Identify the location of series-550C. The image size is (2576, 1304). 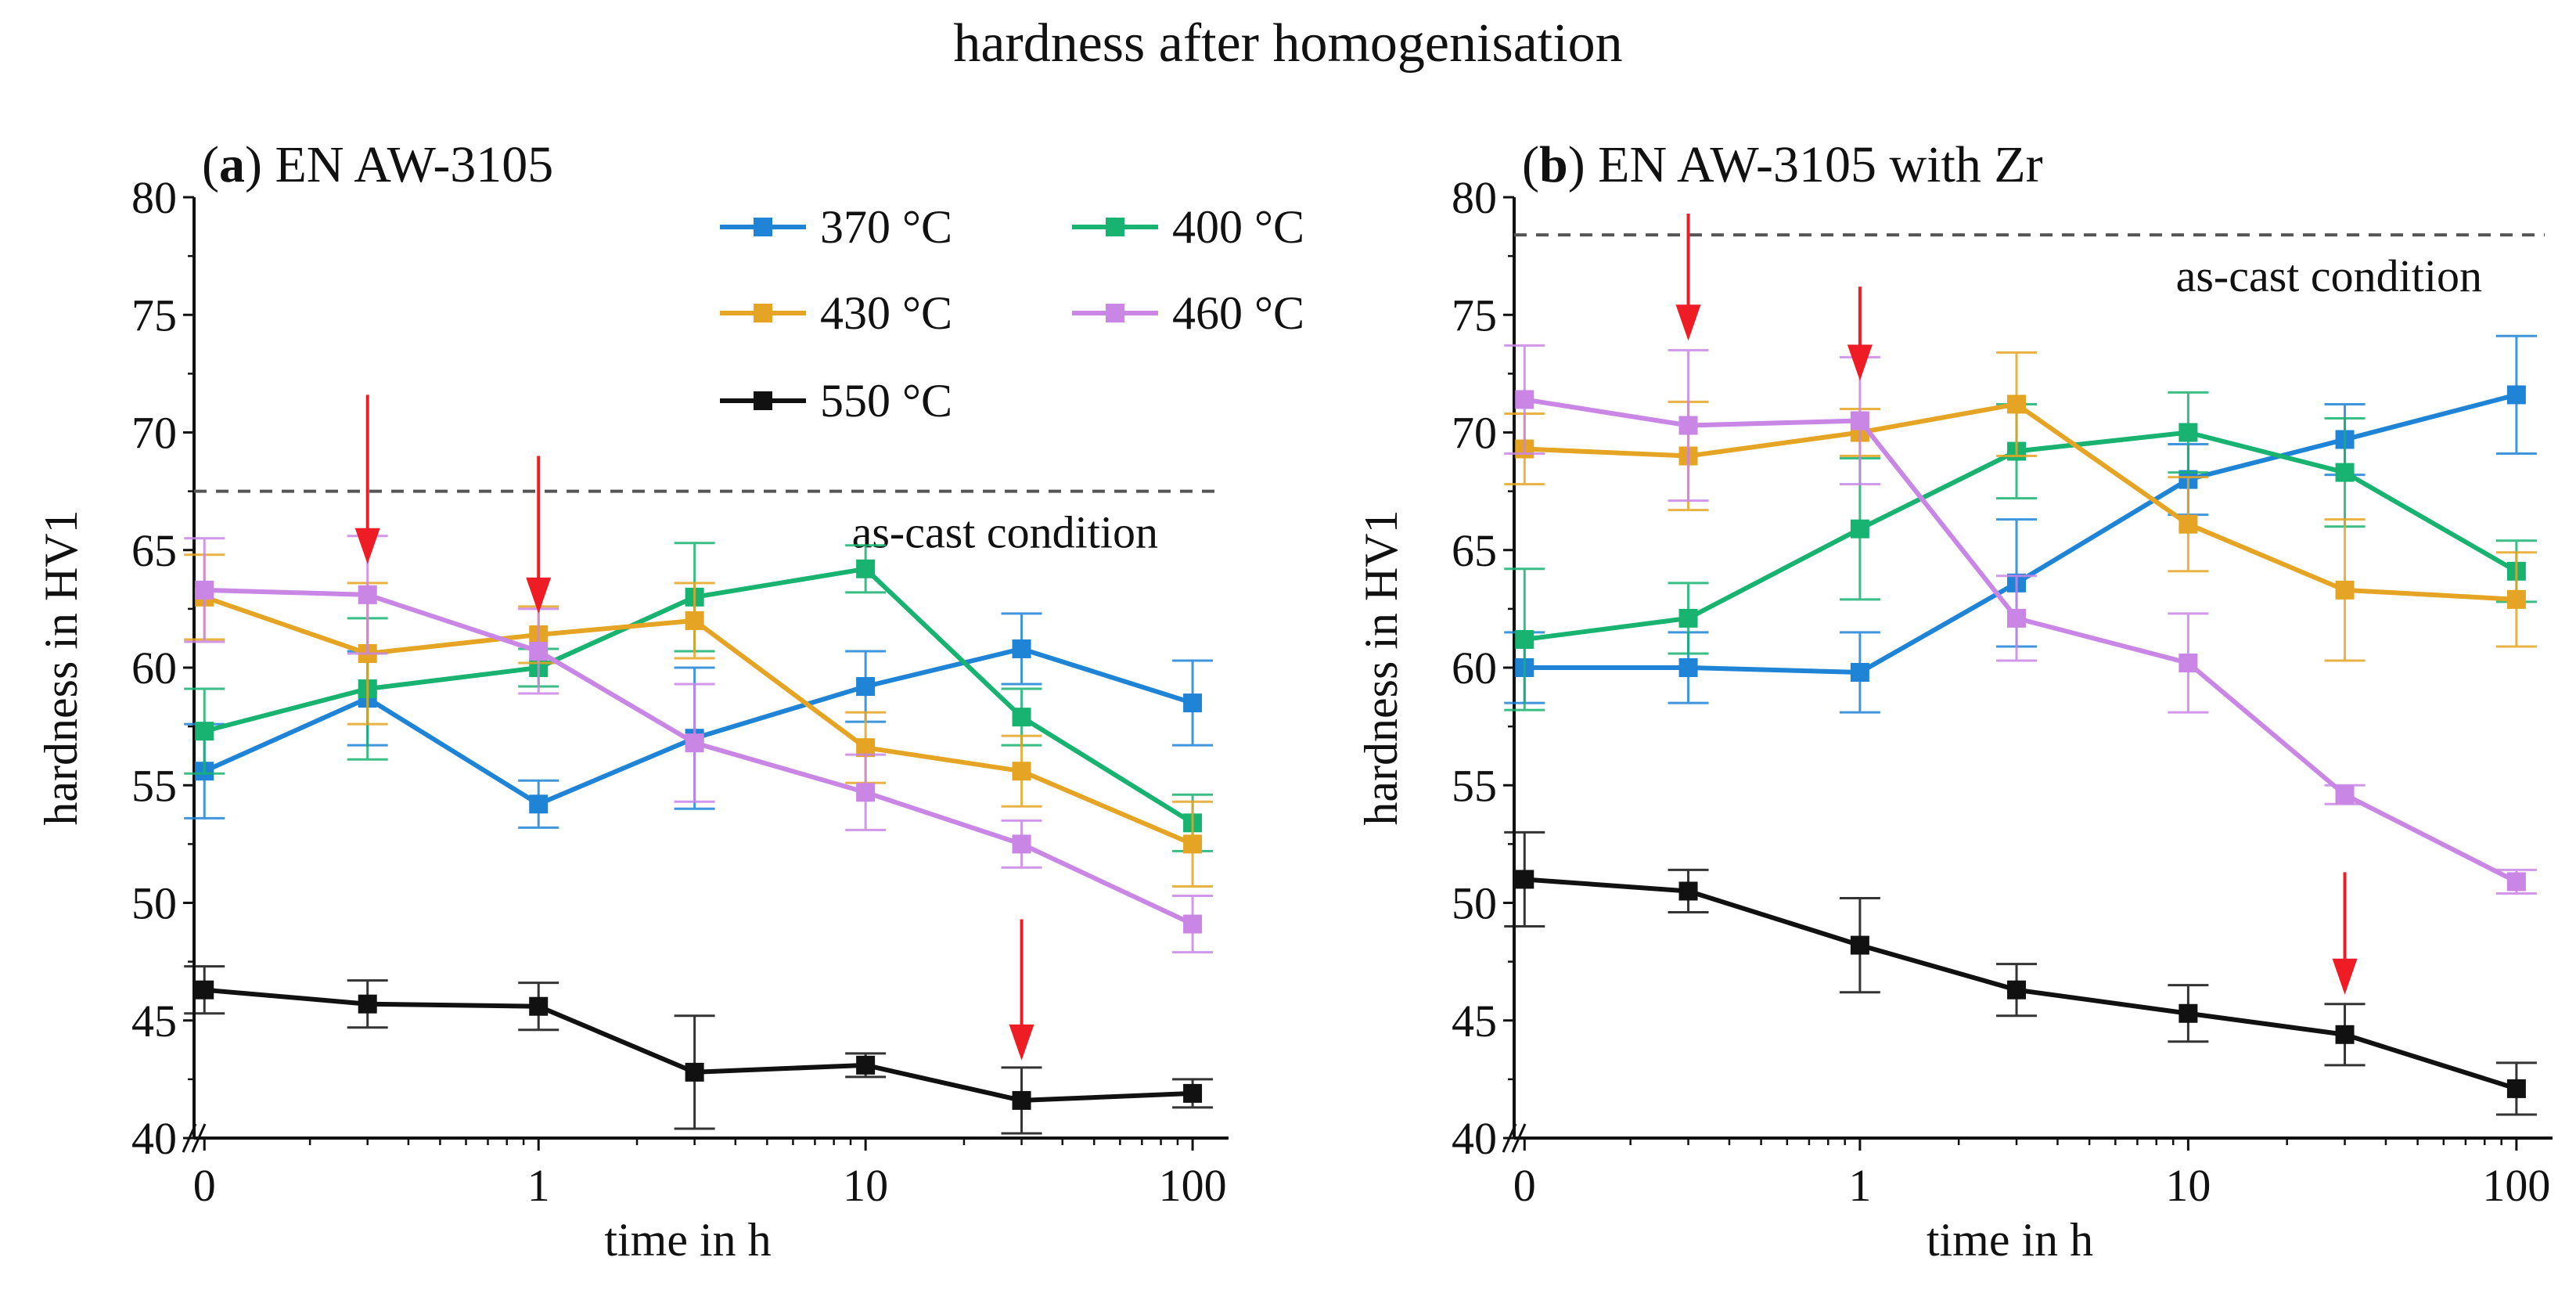
(2020, 973).